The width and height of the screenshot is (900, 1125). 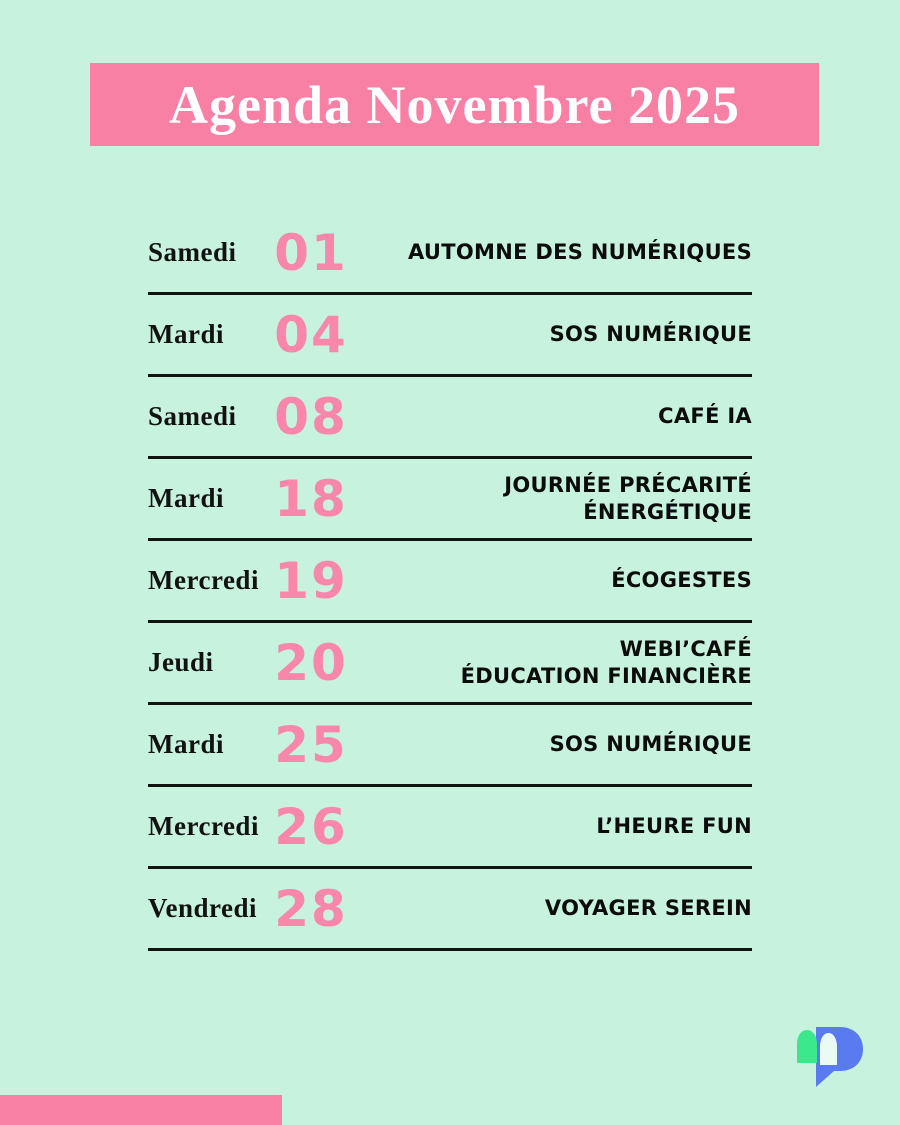 I want to click on bottom-accent-bar, so click(x=141, y=1110).